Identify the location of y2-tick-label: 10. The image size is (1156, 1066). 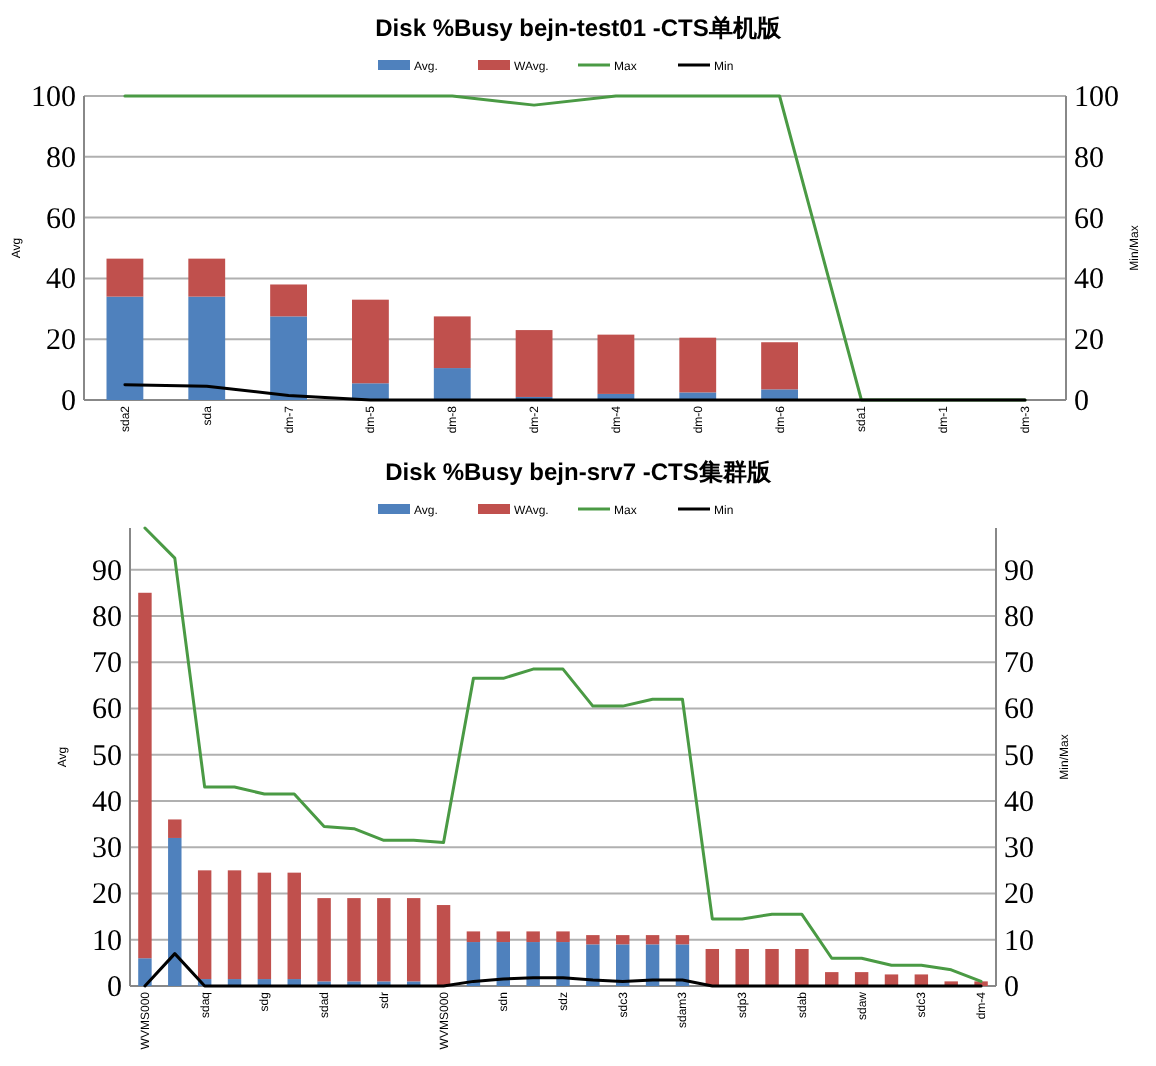
(1019, 941).